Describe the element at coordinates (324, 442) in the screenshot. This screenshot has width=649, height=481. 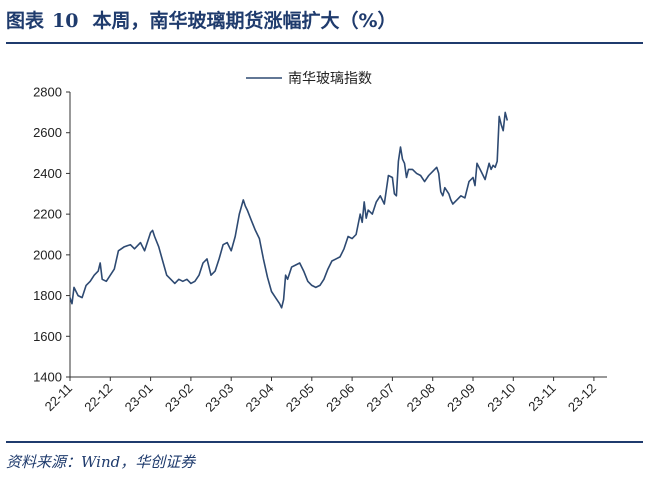
I see `footer-rule` at that location.